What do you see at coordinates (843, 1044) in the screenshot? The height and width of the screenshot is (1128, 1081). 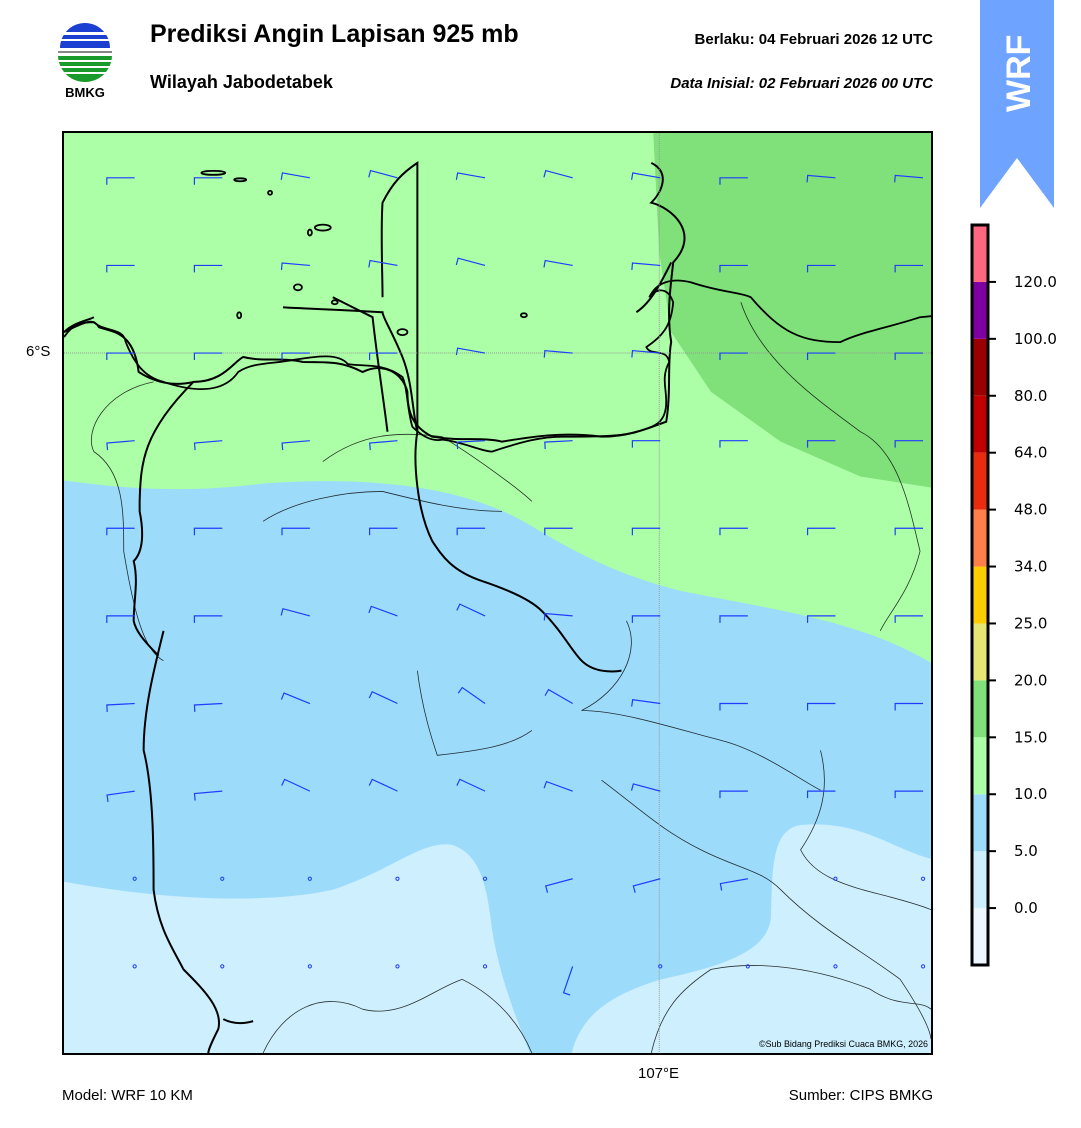 I see `copyright-text: ©Sub Bidang Prediksi Cuaca BMKG, 2026` at bounding box center [843, 1044].